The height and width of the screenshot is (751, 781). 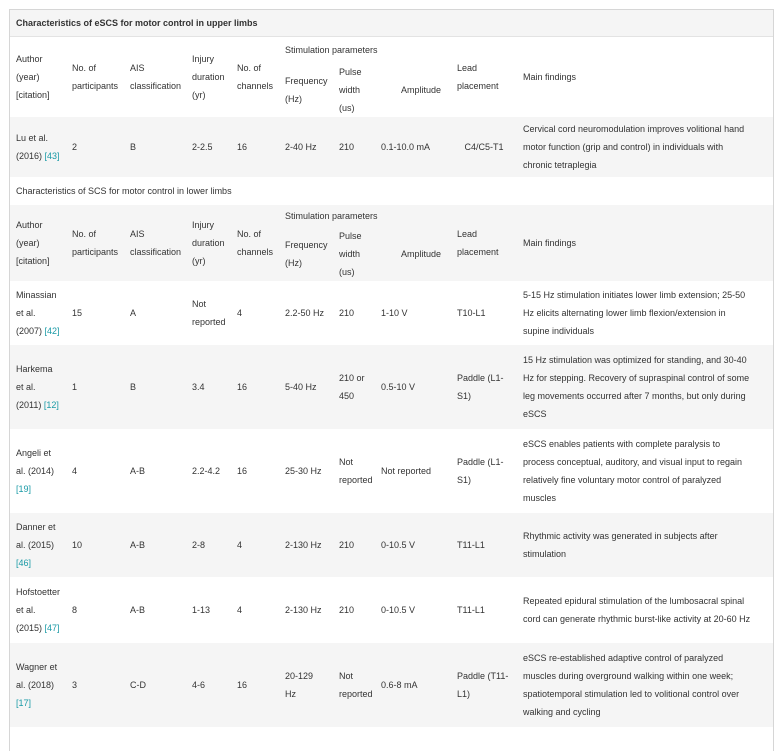 What do you see at coordinates (24, 489) in the screenshot?
I see `citation-link: [19]` at bounding box center [24, 489].